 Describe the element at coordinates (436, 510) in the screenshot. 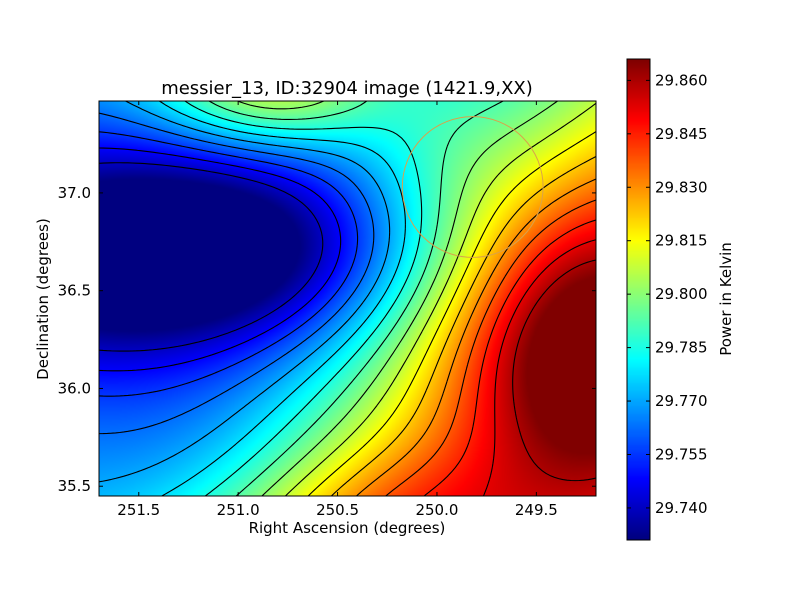

I see `x-tick-label: 250.0` at that location.